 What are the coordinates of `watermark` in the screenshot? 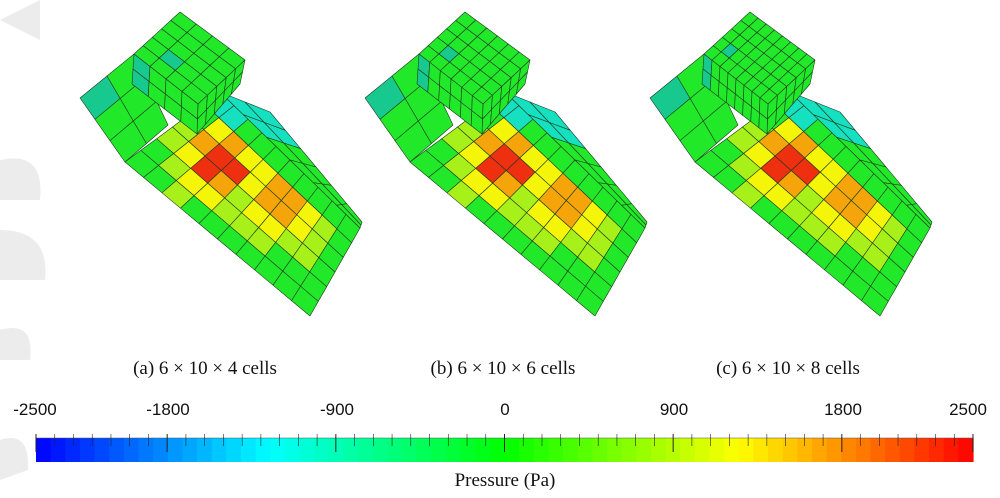 It's located at (23, 240).